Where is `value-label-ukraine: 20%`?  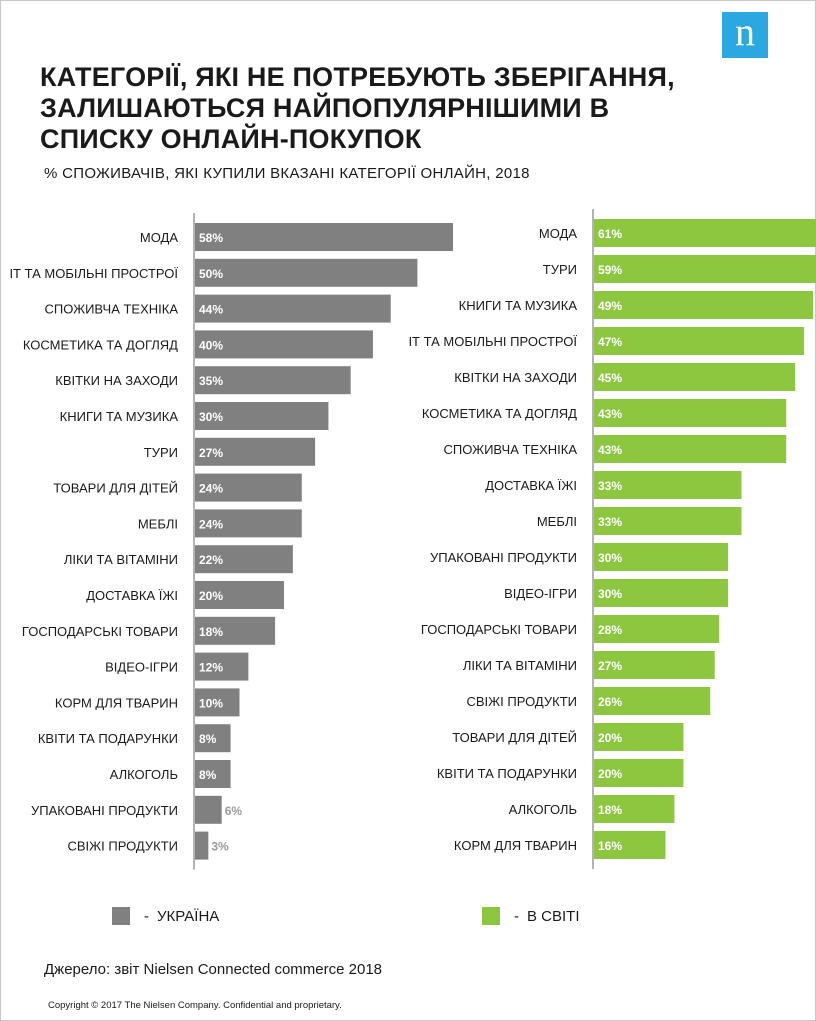 value-label-ukraine: 20% is located at coordinates (211, 596).